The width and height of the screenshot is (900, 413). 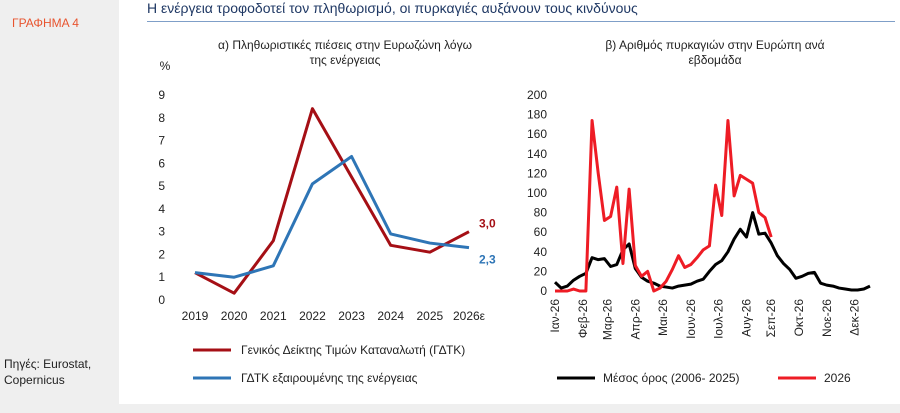 I want to click on chart-b-xtick-label: Σεπ-26, so click(x=771, y=318).